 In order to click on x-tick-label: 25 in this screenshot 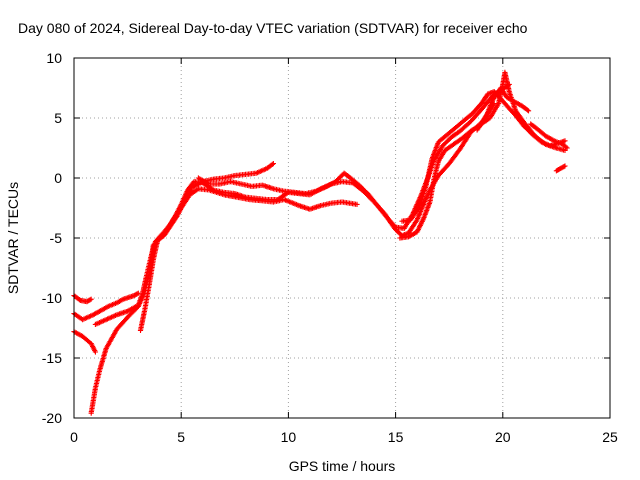, I will do `click(610, 437)`.